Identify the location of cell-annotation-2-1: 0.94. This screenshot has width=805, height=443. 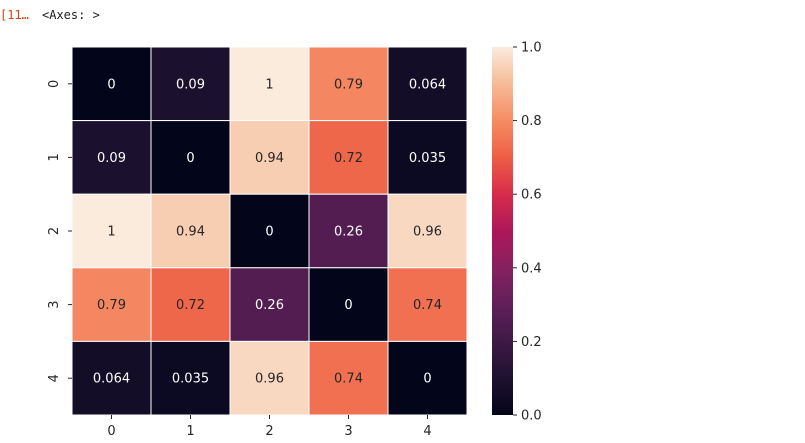
(190, 232).